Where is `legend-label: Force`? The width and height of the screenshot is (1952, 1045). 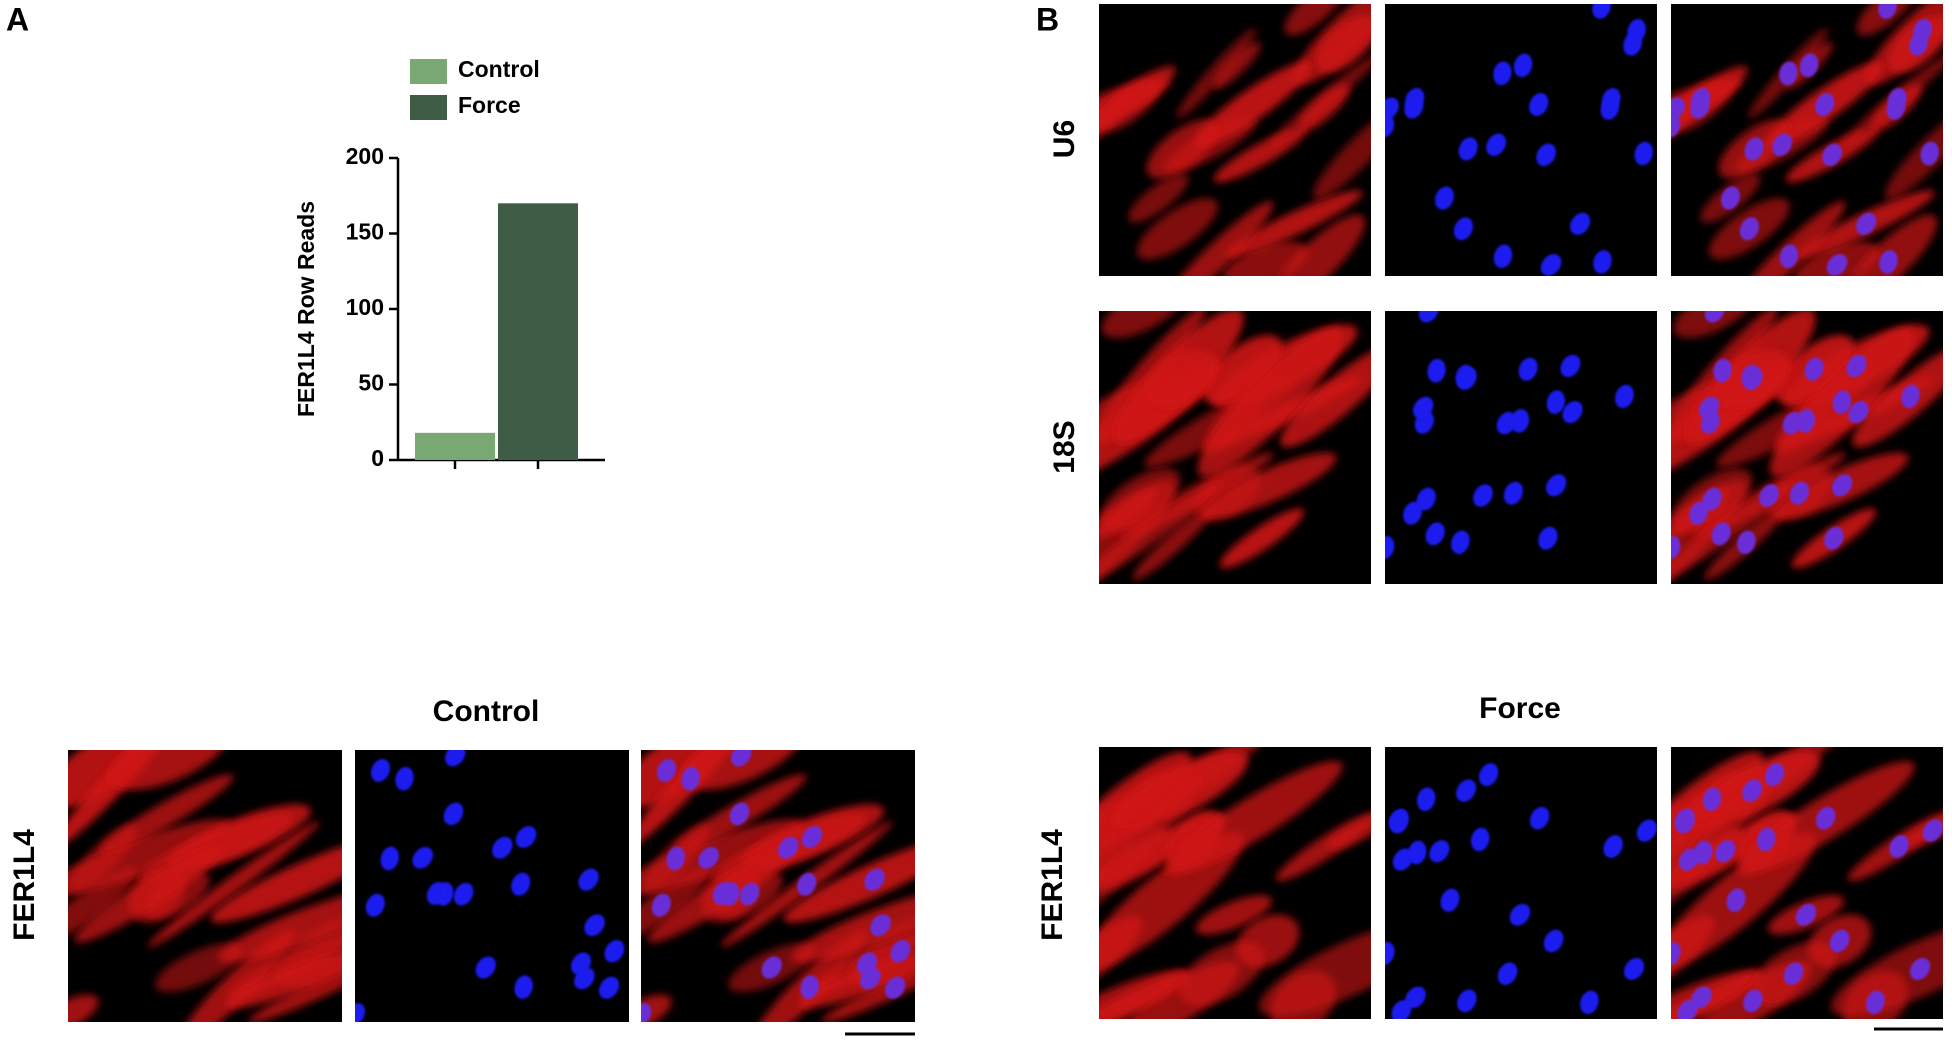 legend-label: Force is located at coordinates (489, 105).